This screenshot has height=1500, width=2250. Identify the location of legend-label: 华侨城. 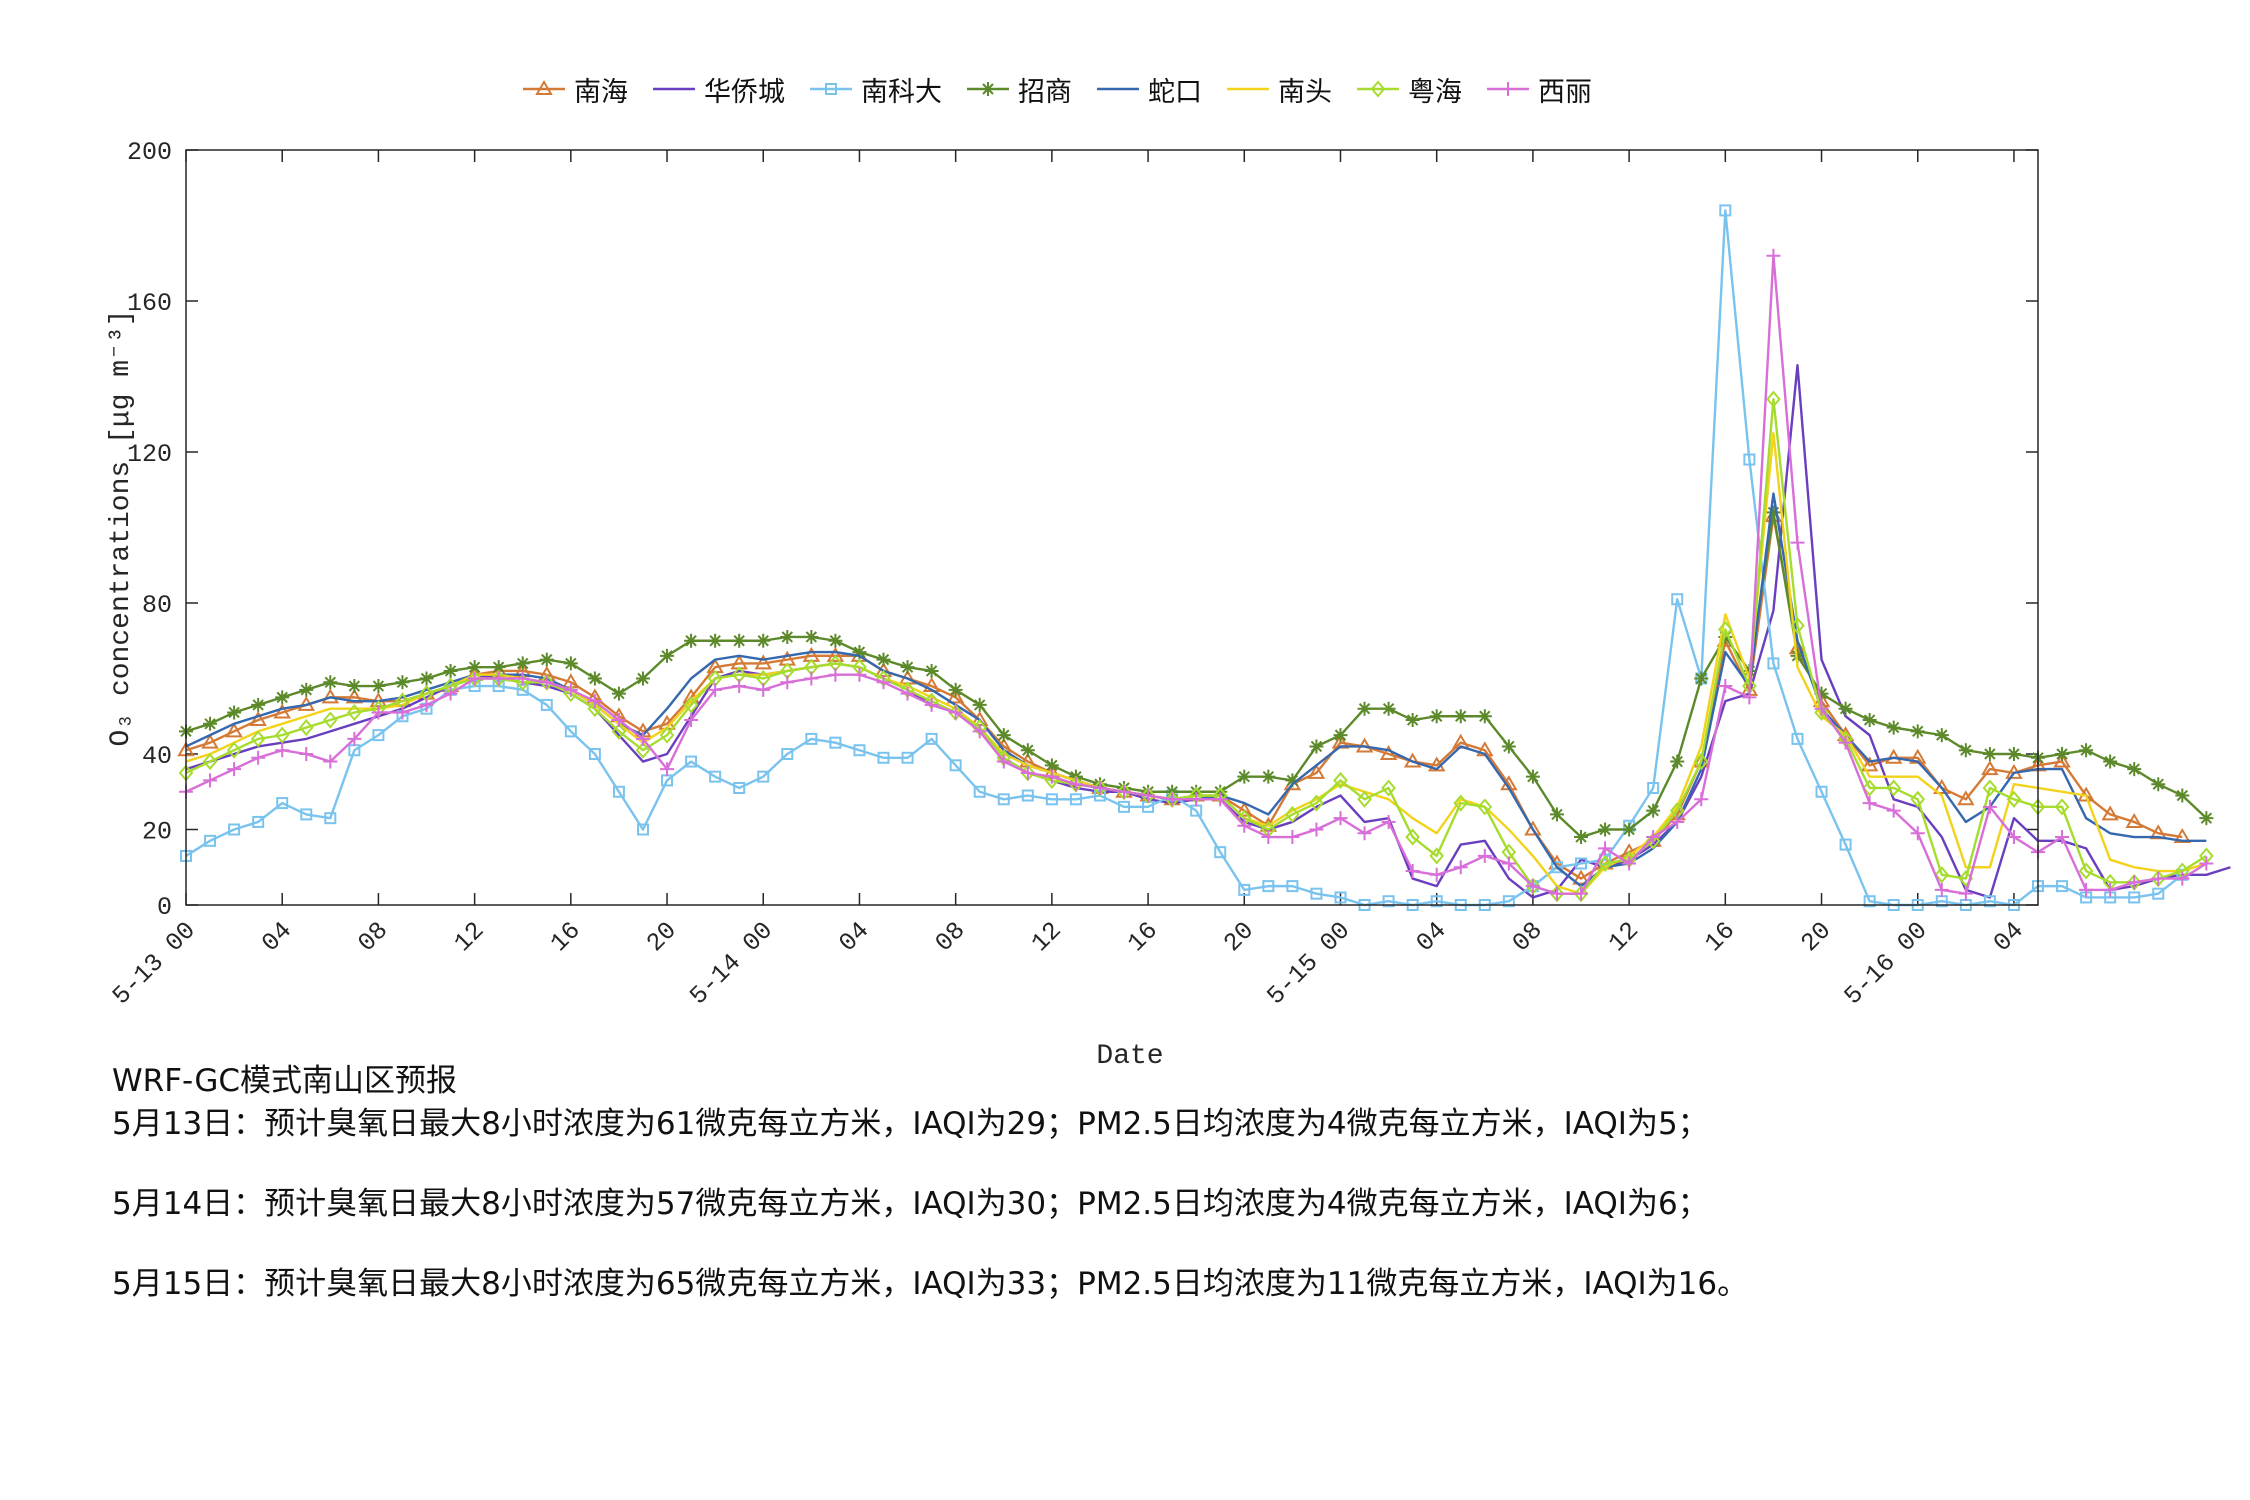
(744, 92).